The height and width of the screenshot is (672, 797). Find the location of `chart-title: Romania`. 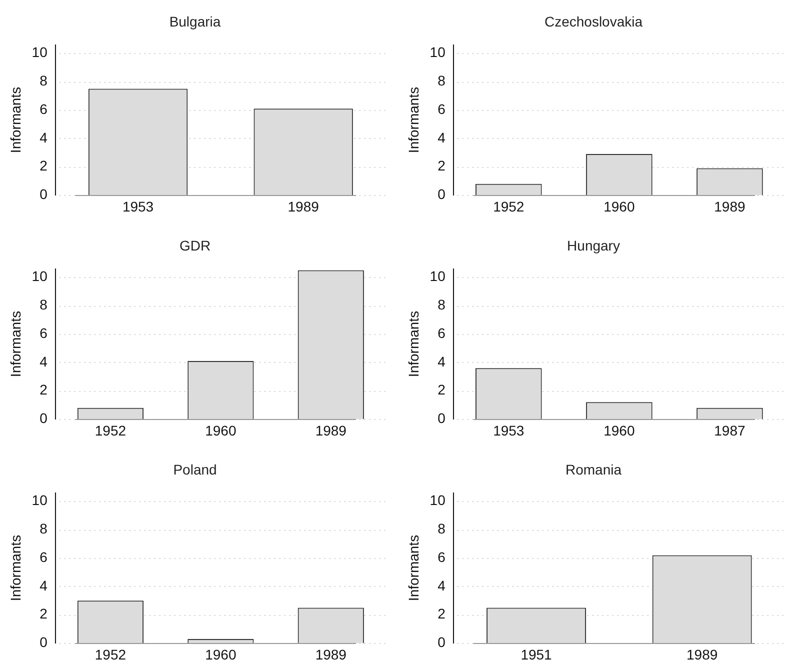

chart-title: Romania is located at coordinates (593, 469).